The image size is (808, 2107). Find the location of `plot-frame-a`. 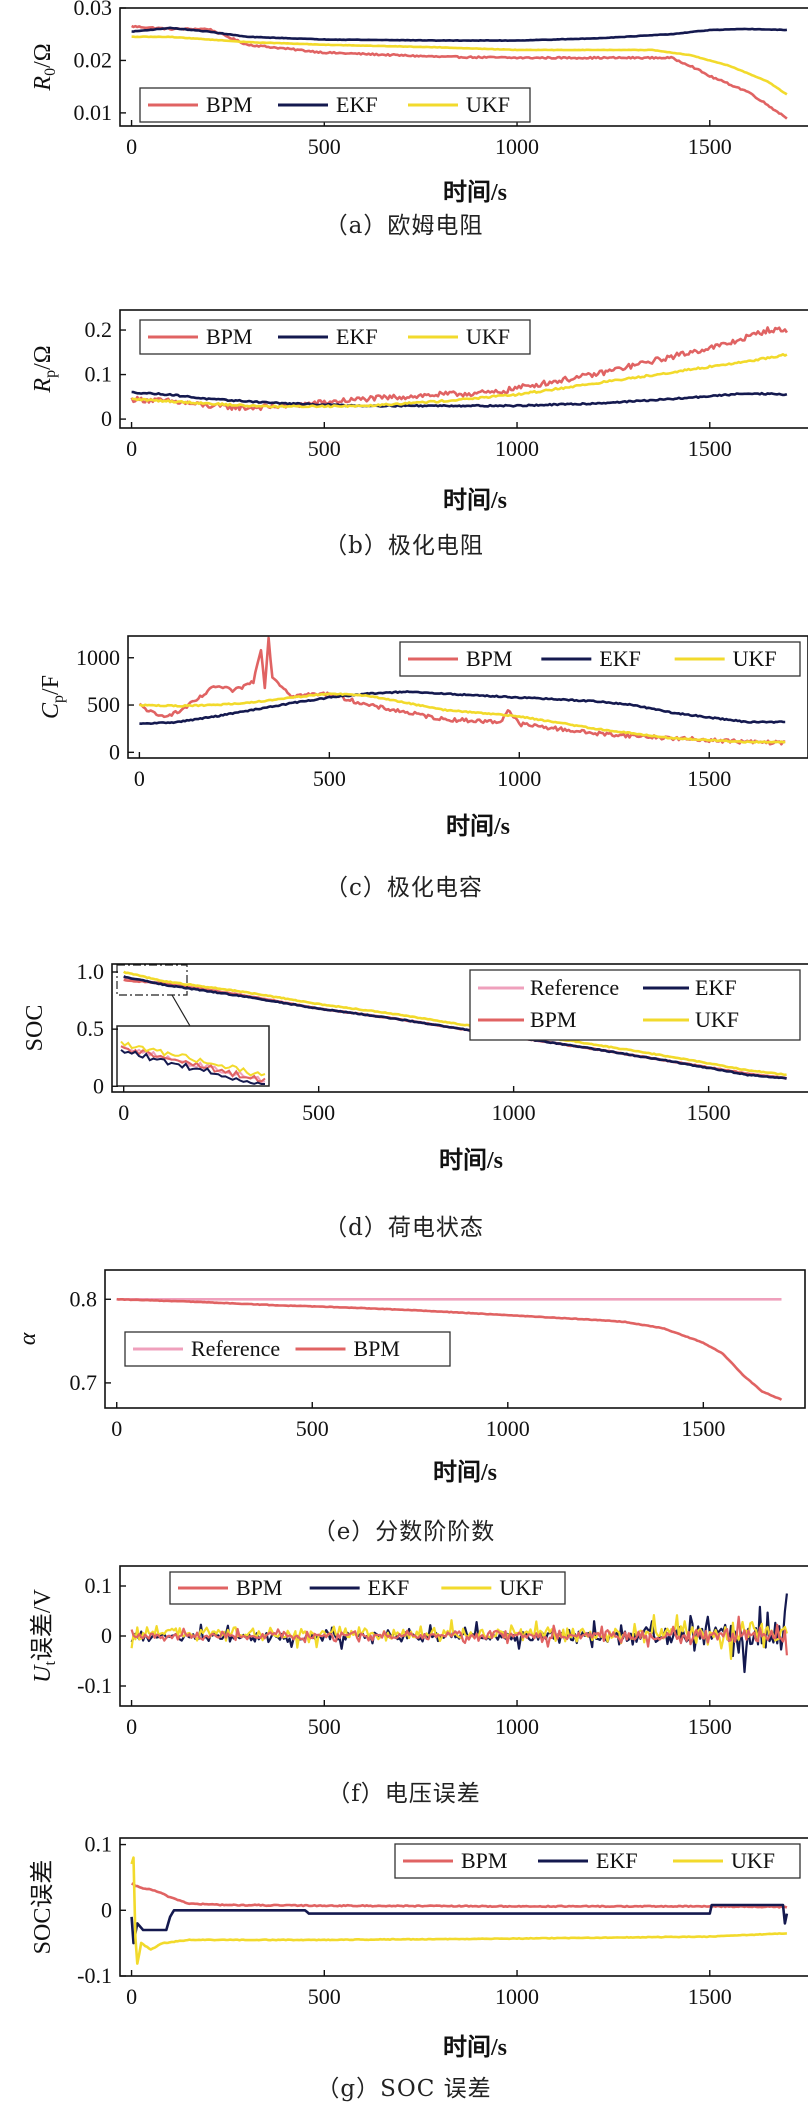

plot-frame-a is located at coordinates (463, 67).